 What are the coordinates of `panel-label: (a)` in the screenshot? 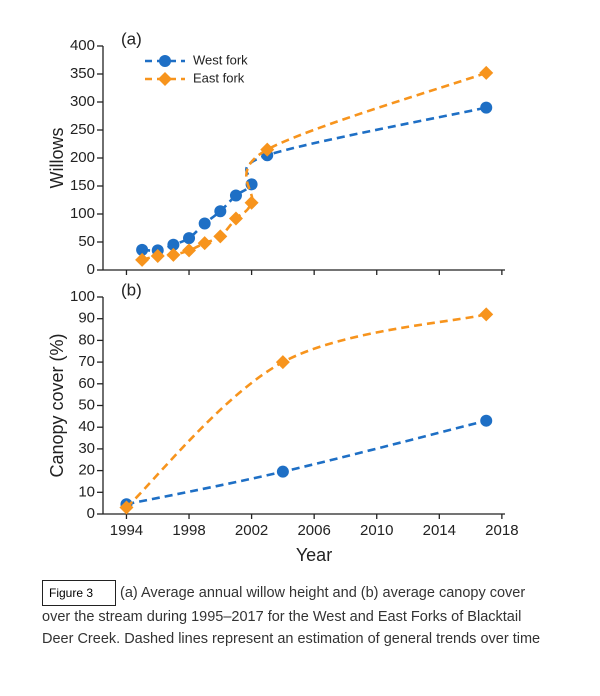 It's located at (131, 38).